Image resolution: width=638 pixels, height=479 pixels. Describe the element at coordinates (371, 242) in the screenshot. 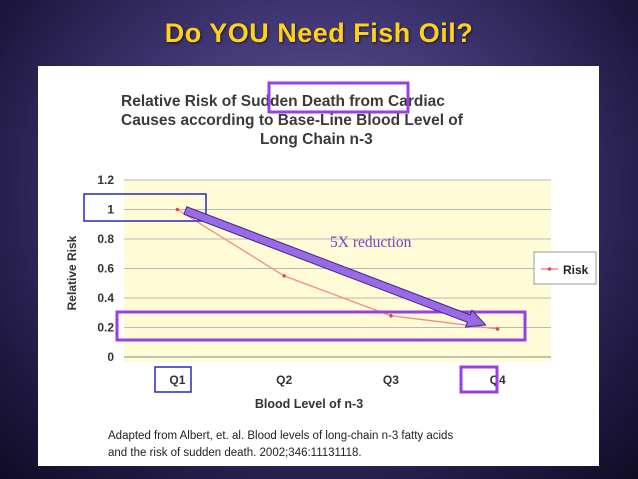

I see `reduction-annotation: 5X reduction` at that location.